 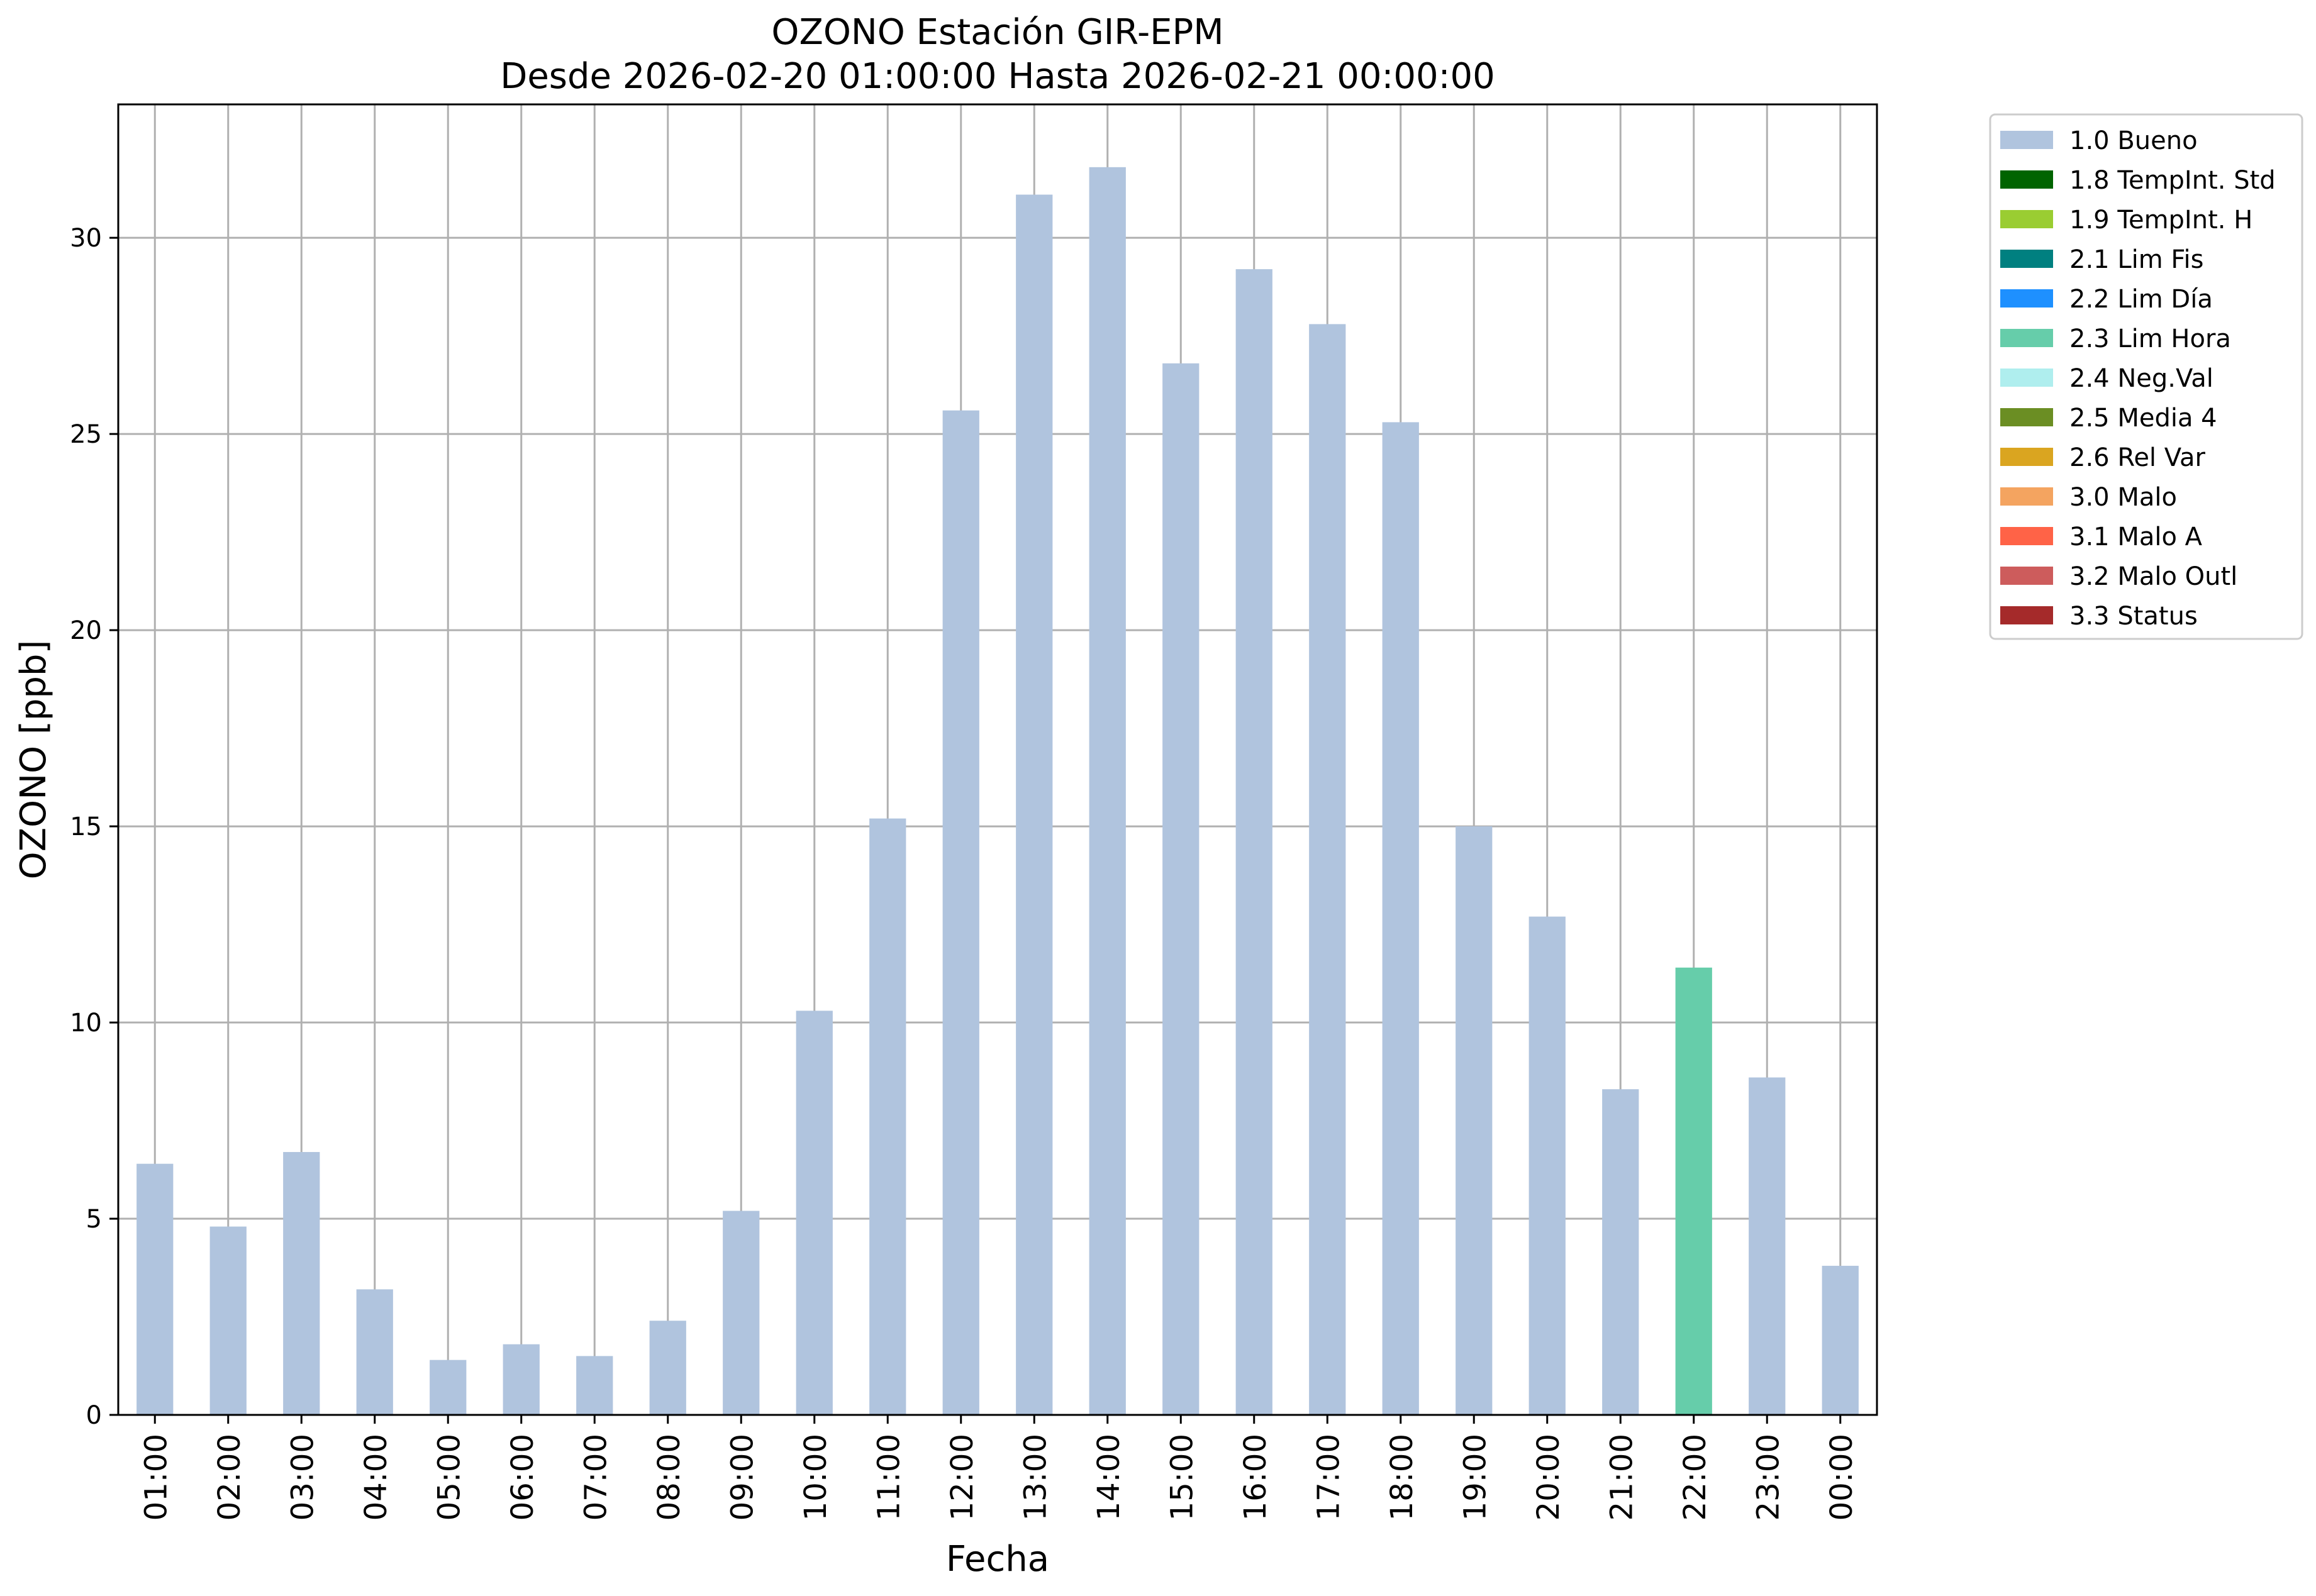 I want to click on x-tick-label: 18:00, so click(x=1402, y=1477).